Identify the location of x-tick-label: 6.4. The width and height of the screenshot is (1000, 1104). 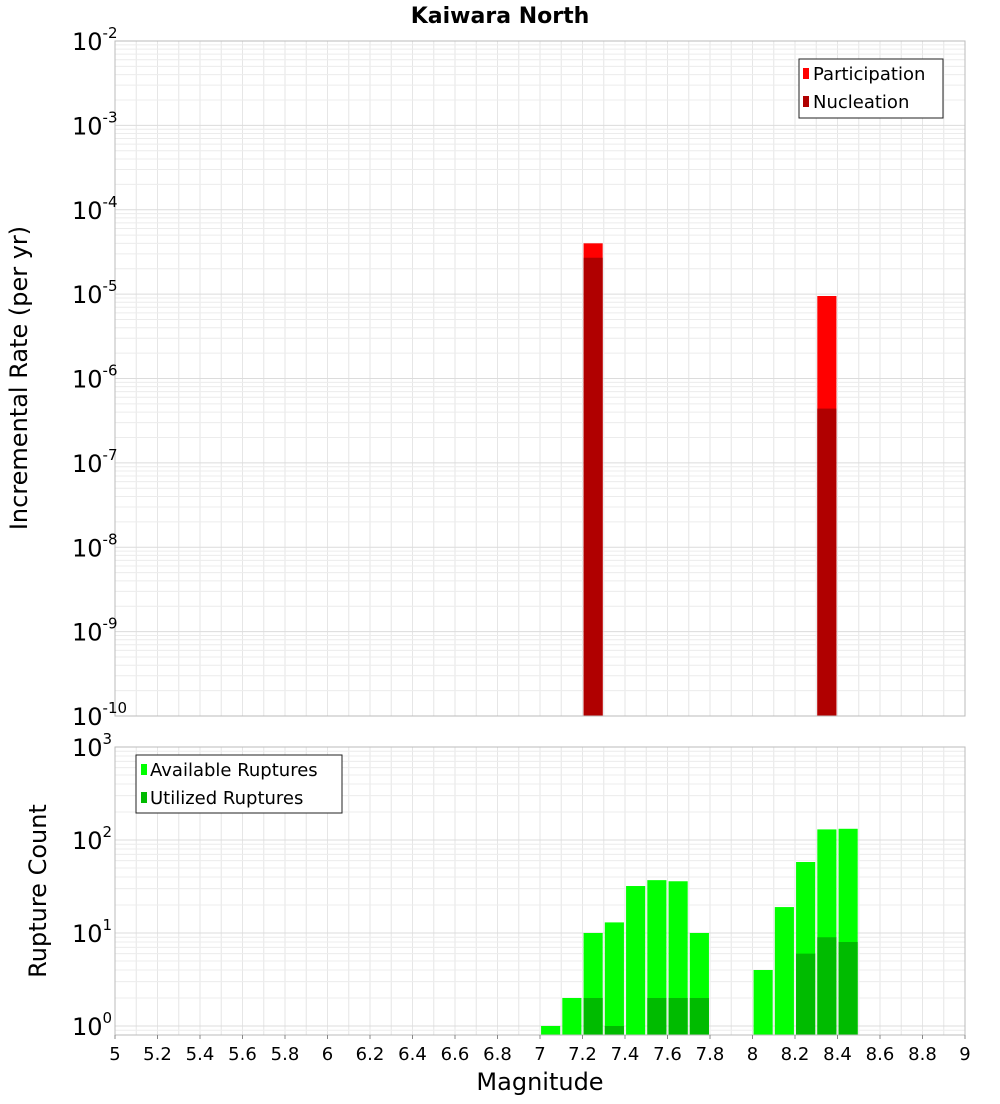
(412, 1054).